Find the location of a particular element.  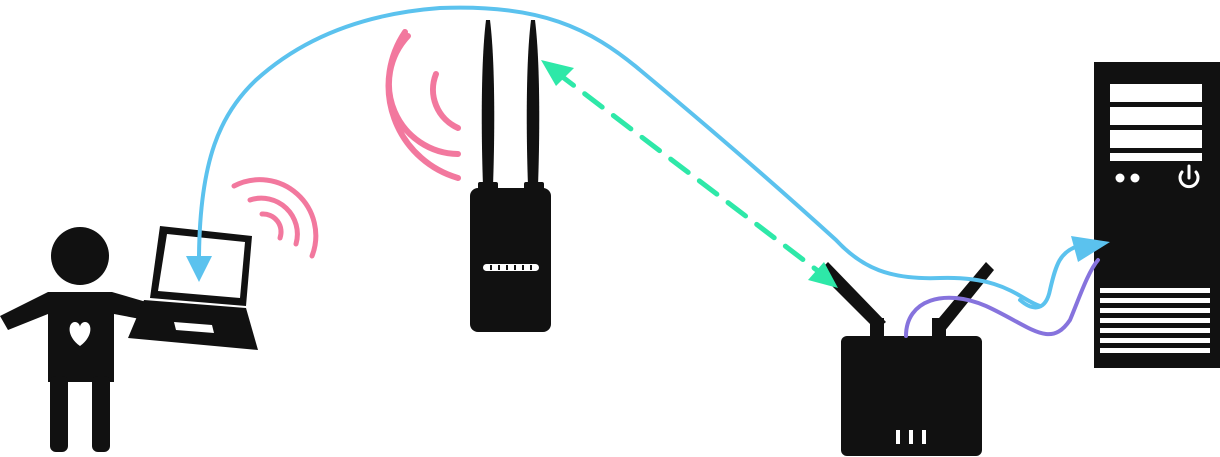

person-leg-right is located at coordinates (101, 414).